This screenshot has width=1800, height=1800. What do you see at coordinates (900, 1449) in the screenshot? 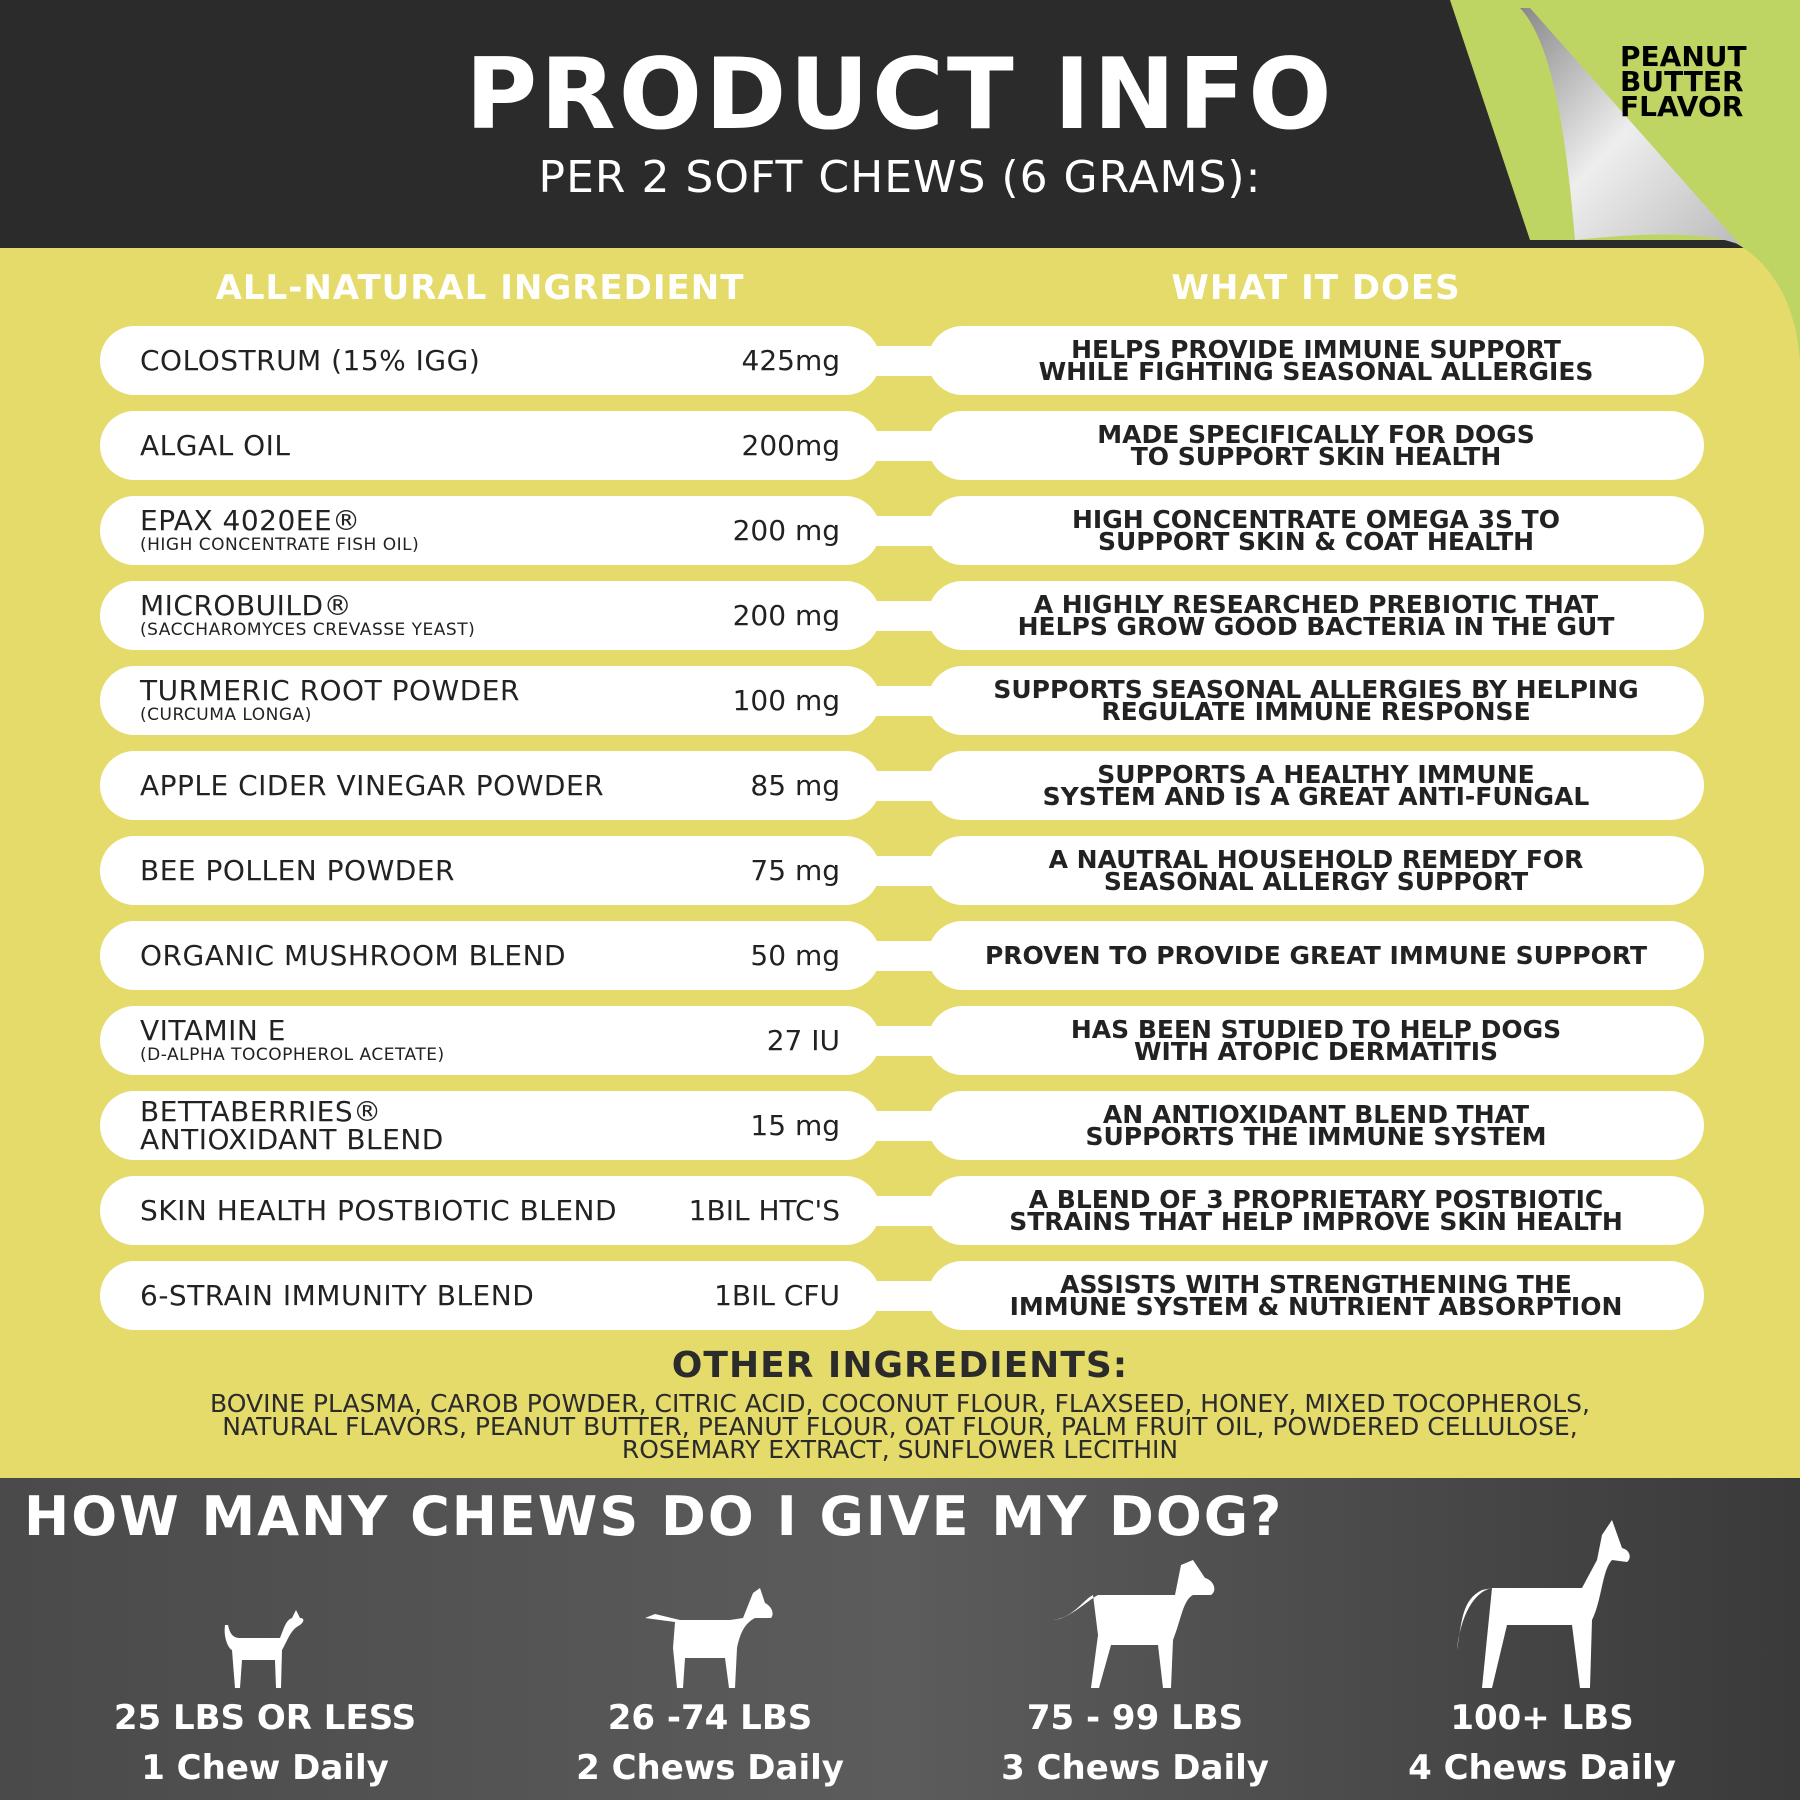
I see `other-line: ROSEMARY EXTRACT, SUNFLOWER LECITHIN` at bounding box center [900, 1449].